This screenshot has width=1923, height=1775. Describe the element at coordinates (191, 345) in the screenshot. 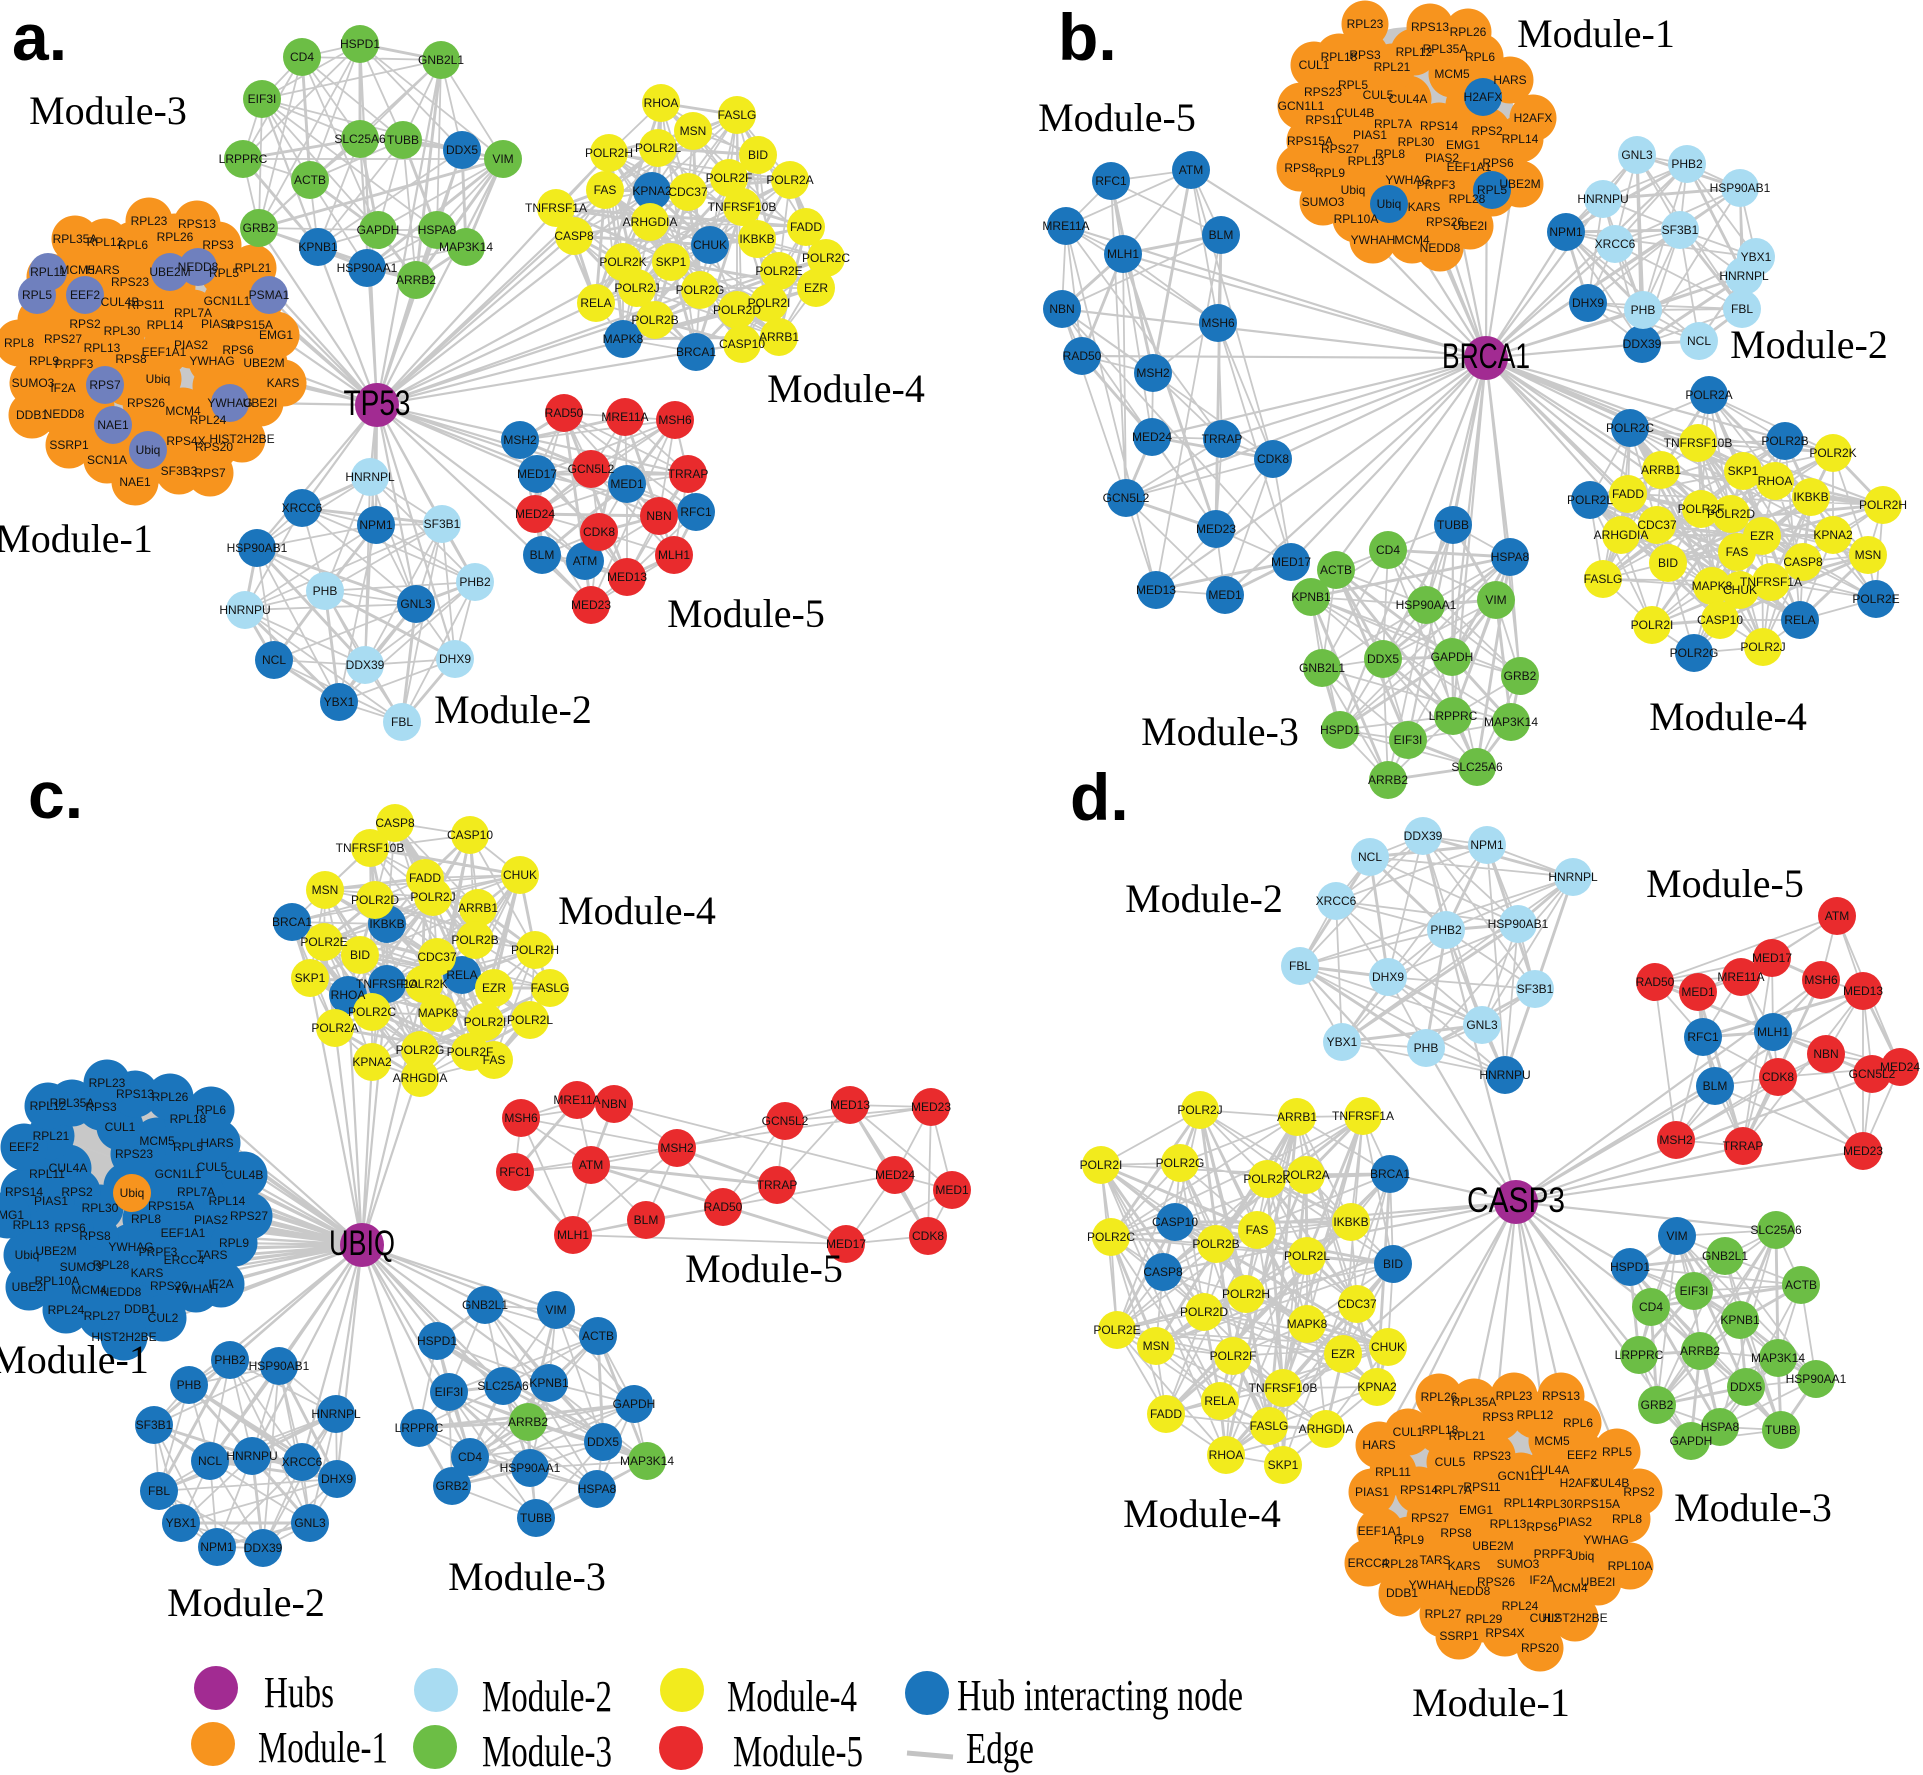

I see `svg-text: PIAS2` at that location.